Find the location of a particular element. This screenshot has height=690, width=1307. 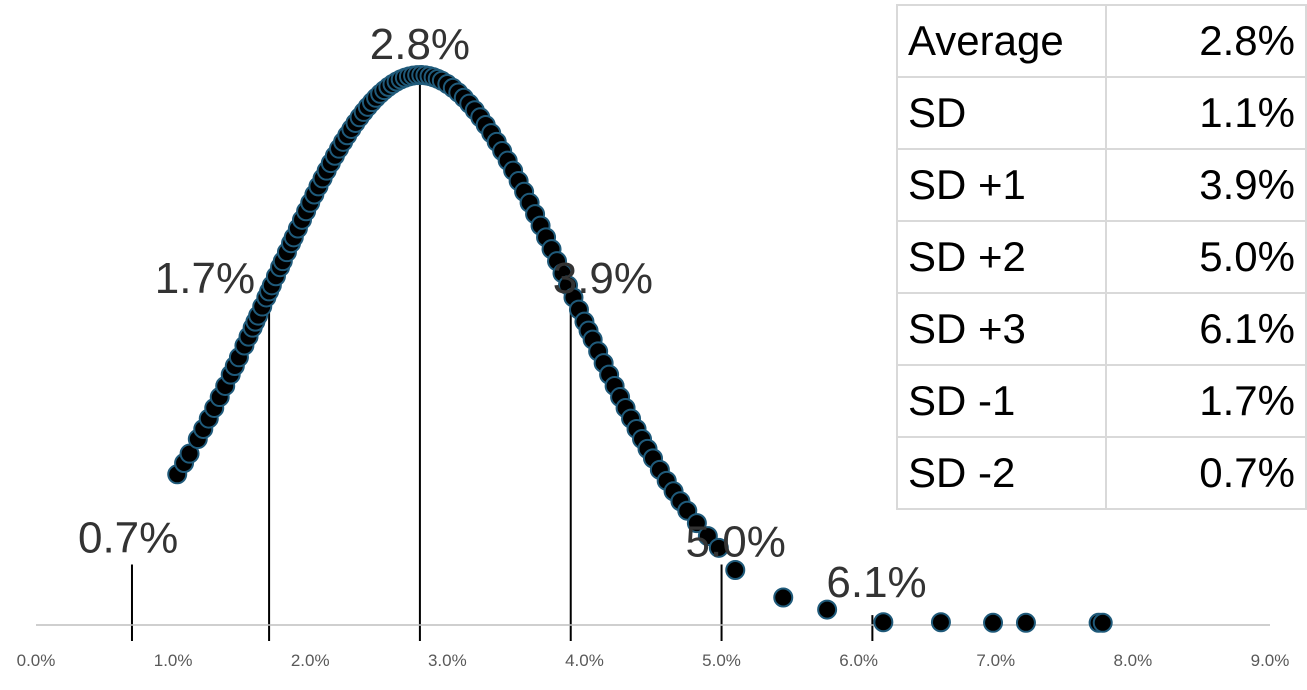

stats-label: SD +1 is located at coordinates (1001, 185).